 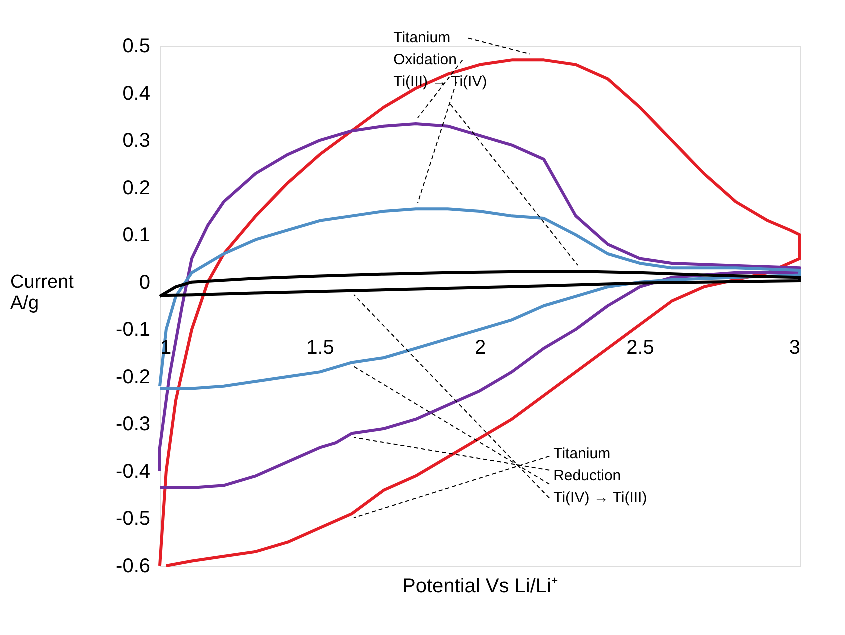 What do you see at coordinates (133, 425) in the screenshot?
I see `y-tick-label: -0.3` at bounding box center [133, 425].